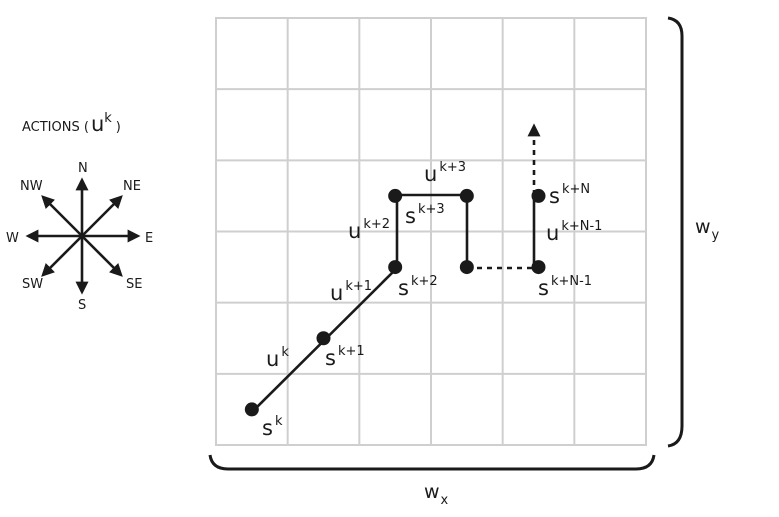 The width and height of the screenshot is (779, 517). What do you see at coordinates (82, 305) in the screenshot?
I see `dir-s: S` at bounding box center [82, 305].